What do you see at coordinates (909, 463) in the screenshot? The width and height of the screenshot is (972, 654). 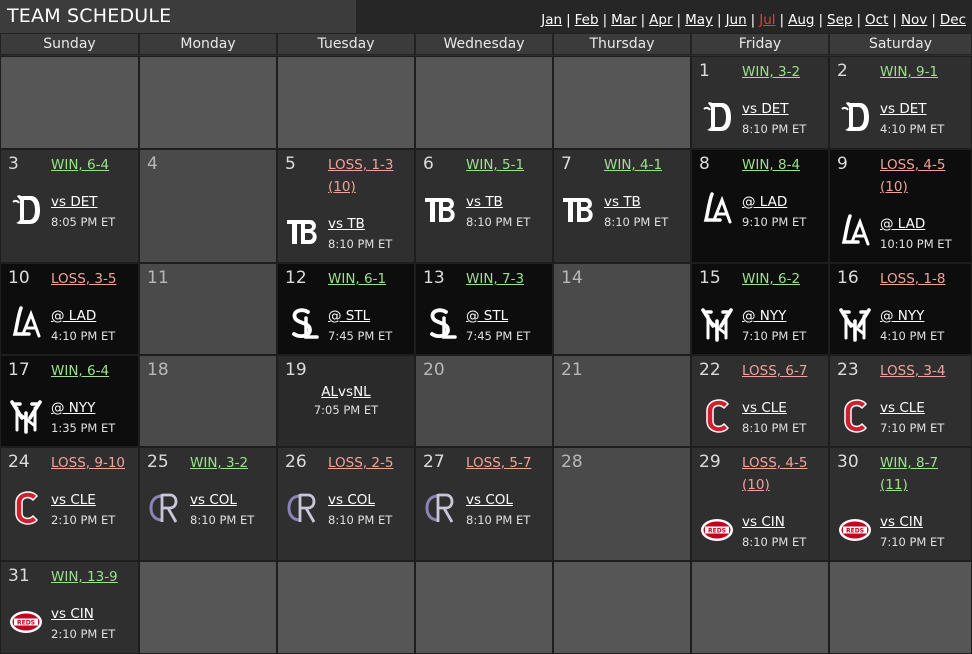 I see `result-score: WIN, 8-7` at bounding box center [909, 463].